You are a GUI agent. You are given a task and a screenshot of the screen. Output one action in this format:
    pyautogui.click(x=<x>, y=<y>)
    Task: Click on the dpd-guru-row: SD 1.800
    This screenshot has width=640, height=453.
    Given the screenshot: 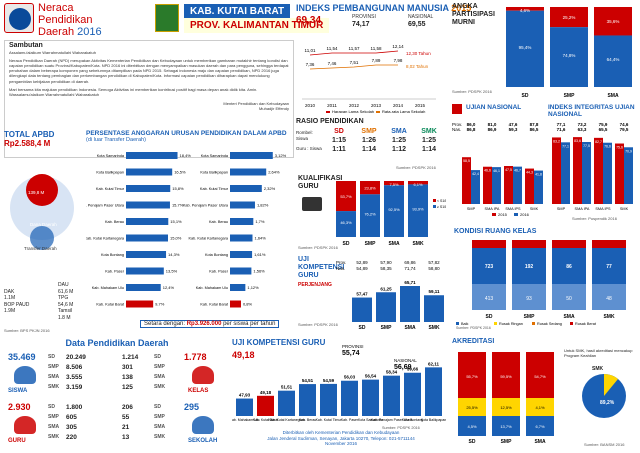 What is the action you would take?
    pyautogui.click(x=78, y=407)
    